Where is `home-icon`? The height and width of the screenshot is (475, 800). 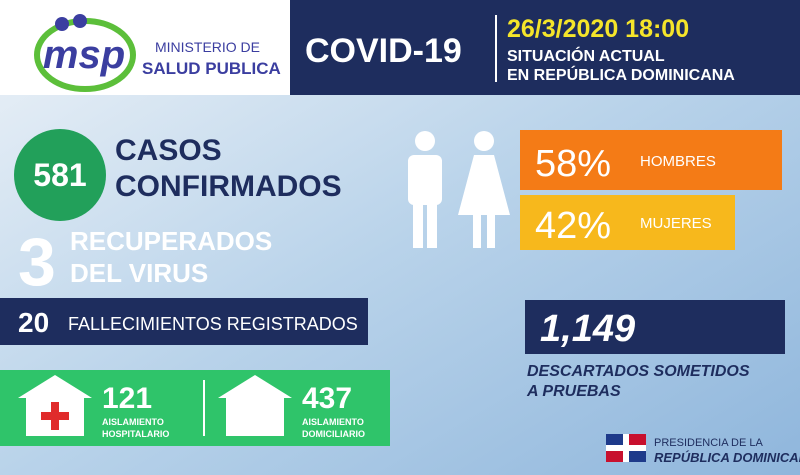
home-icon is located at coordinates (255, 405).